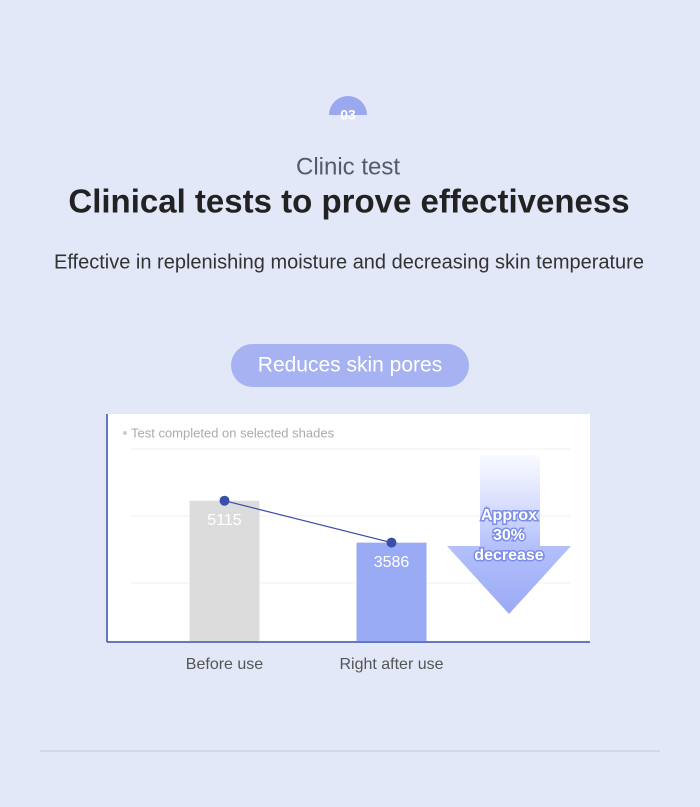 The width and height of the screenshot is (700, 807). I want to click on chart-note: Test completed on selected shades, so click(233, 432).